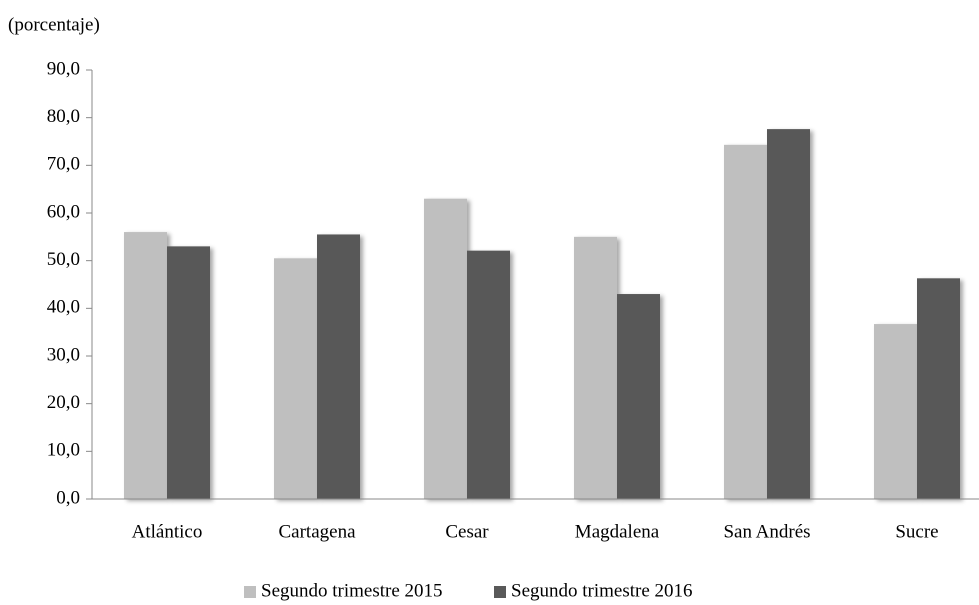  What do you see at coordinates (63, 164) in the screenshot?
I see `y-tick-label: 70,0` at bounding box center [63, 164].